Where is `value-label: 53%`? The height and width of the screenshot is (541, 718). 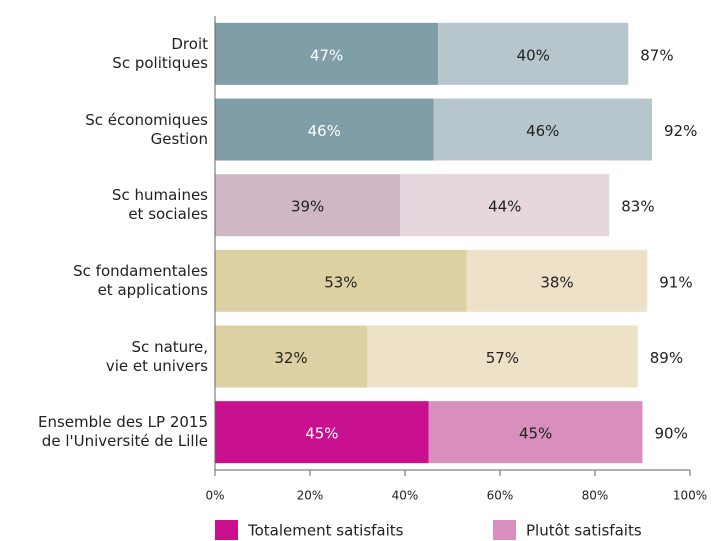
value-label: 53% is located at coordinates (340, 282).